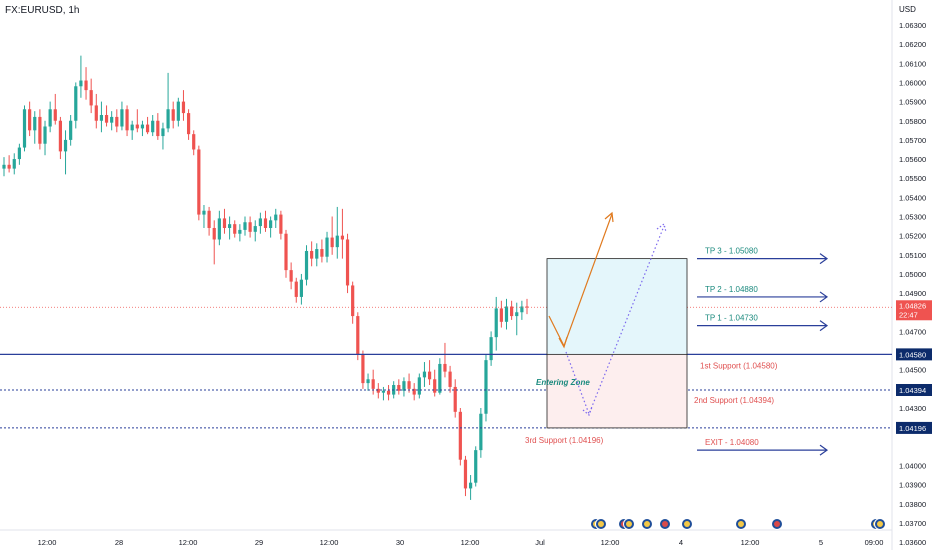  Describe the element at coordinates (681, 542) in the screenshot. I see `x-tick-label: 4` at that location.